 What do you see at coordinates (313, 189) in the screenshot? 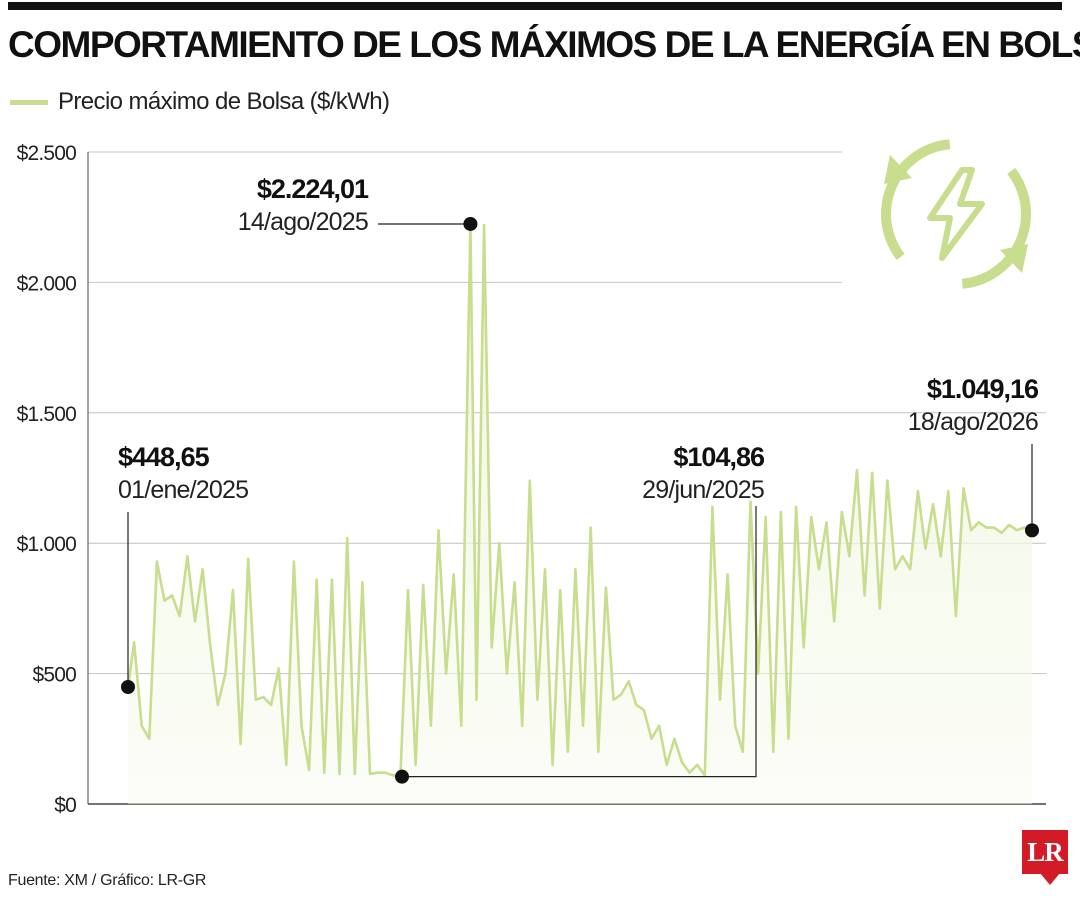
I see `annotation-value: $2.224,01` at bounding box center [313, 189].